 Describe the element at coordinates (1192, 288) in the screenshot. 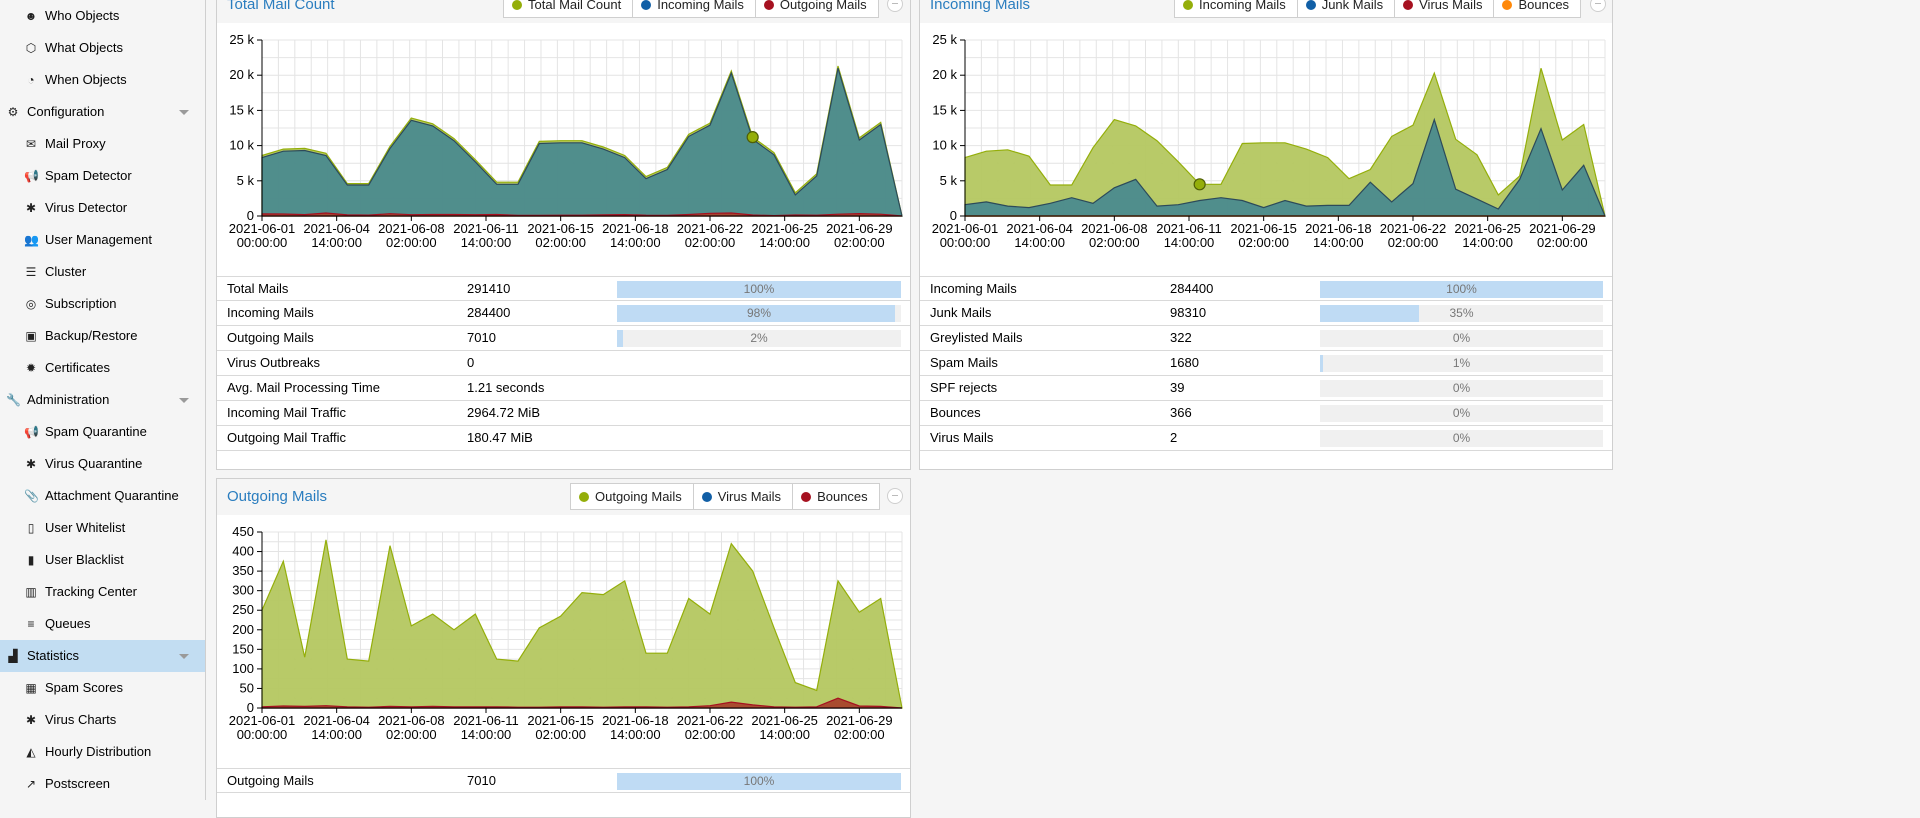

I see `stat-value: 284400` at that location.